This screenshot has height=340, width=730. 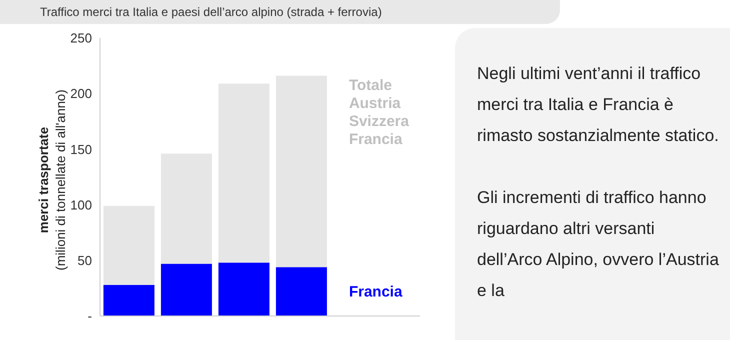 I want to click on y-tick-label: 150, so click(x=81, y=149).